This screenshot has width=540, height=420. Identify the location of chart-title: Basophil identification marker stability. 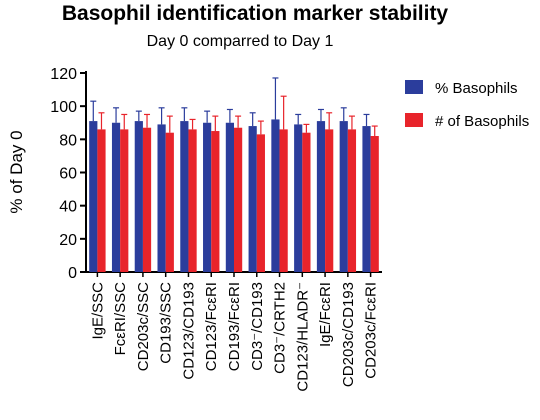
(255, 13).